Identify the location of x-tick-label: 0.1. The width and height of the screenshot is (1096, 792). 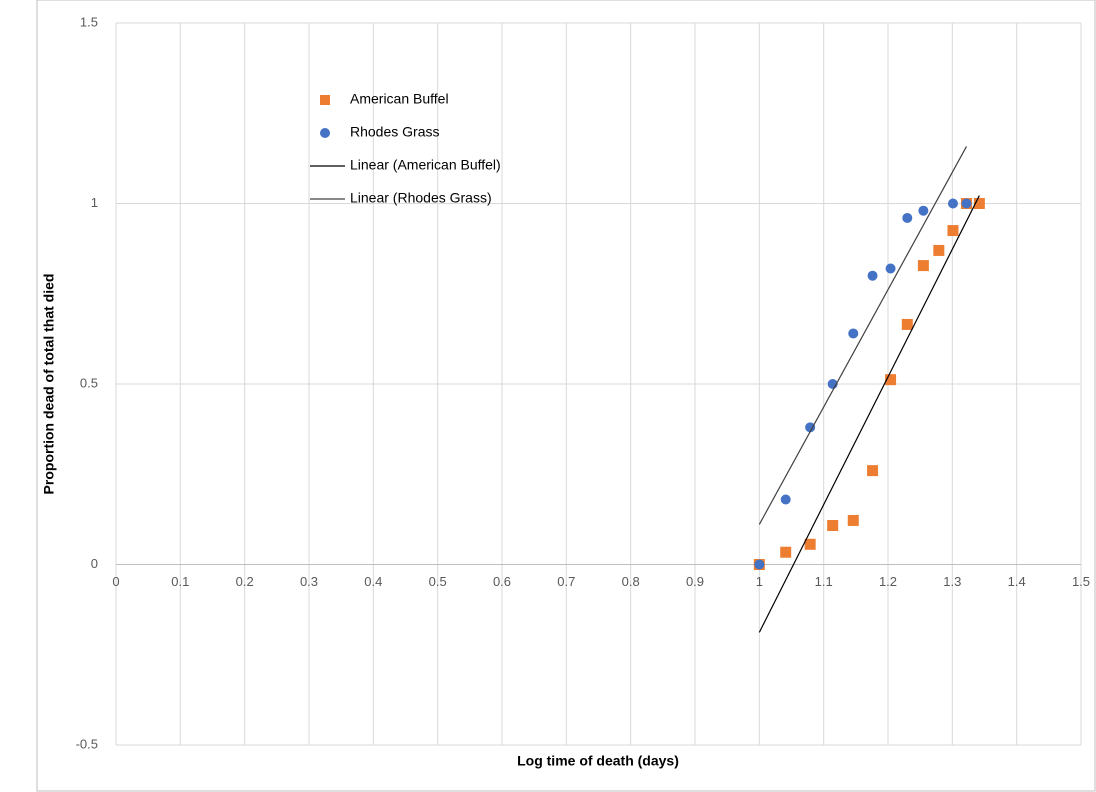
(180, 581).